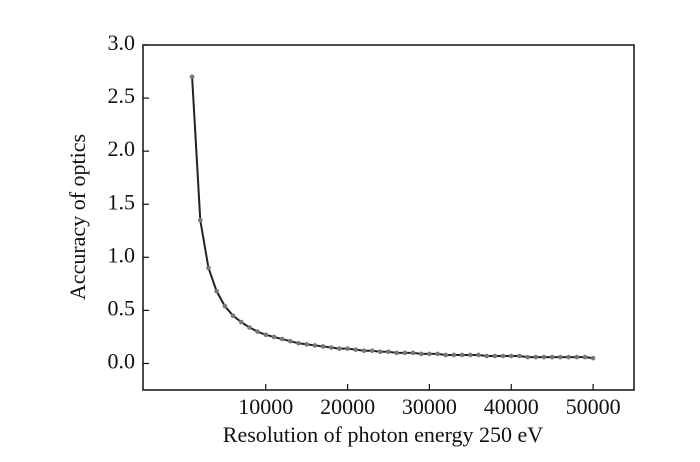 The image size is (700, 462). What do you see at coordinates (383, 434) in the screenshot?
I see `x-axis-label: Resolution of photon energy 250 eV` at bounding box center [383, 434].